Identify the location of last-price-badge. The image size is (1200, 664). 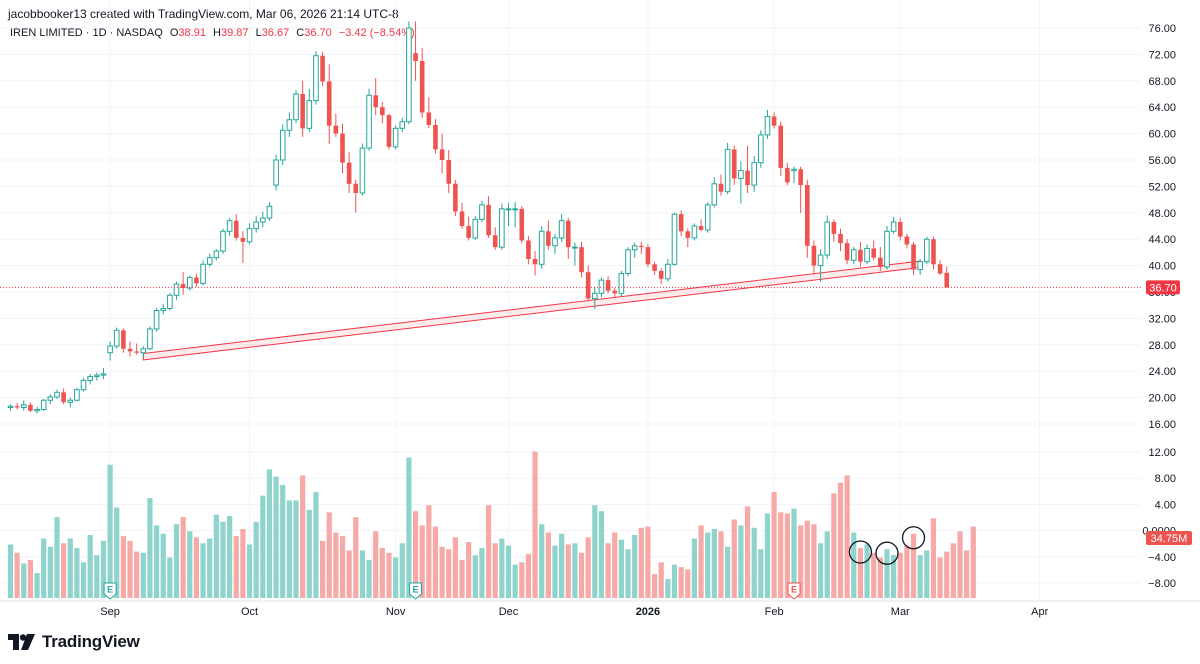
(1163, 287).